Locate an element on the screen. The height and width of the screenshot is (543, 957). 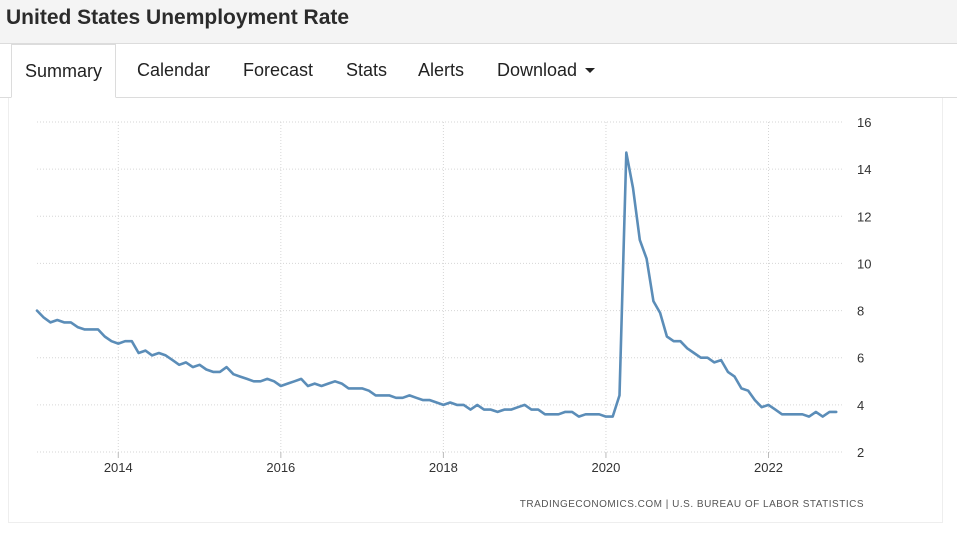
tab-forecast: Forecast is located at coordinates (278, 70).